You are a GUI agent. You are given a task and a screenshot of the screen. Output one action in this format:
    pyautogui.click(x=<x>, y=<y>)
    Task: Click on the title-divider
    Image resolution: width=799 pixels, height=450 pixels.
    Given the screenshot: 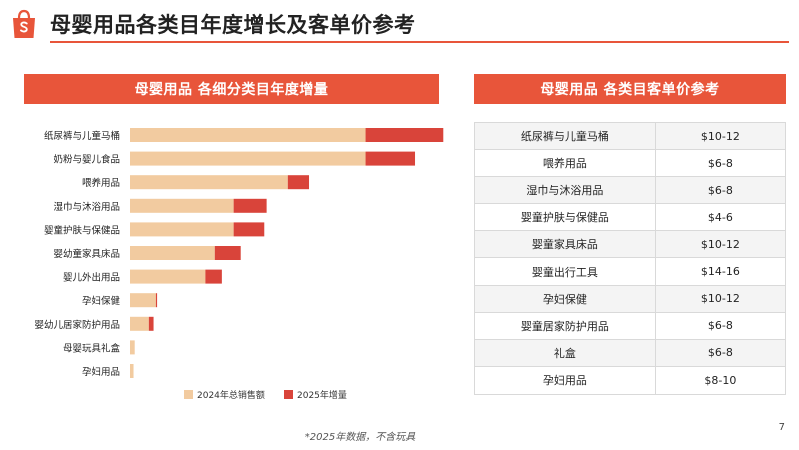 What is the action you would take?
    pyautogui.click(x=419, y=42)
    